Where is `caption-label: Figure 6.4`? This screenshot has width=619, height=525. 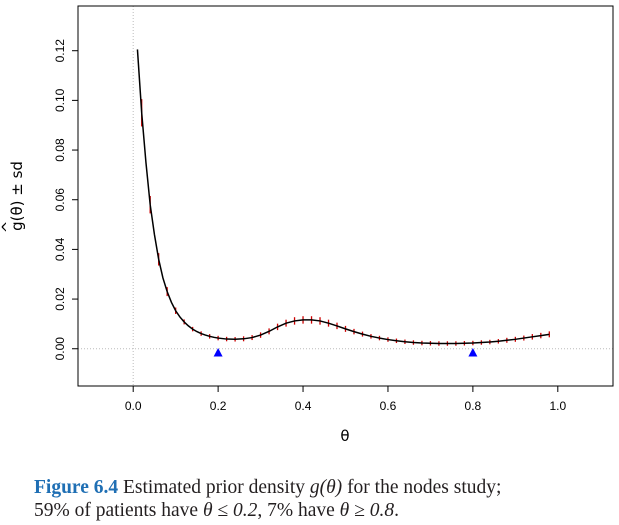
caption-label: Figure 6.4 is located at coordinates (76, 487).